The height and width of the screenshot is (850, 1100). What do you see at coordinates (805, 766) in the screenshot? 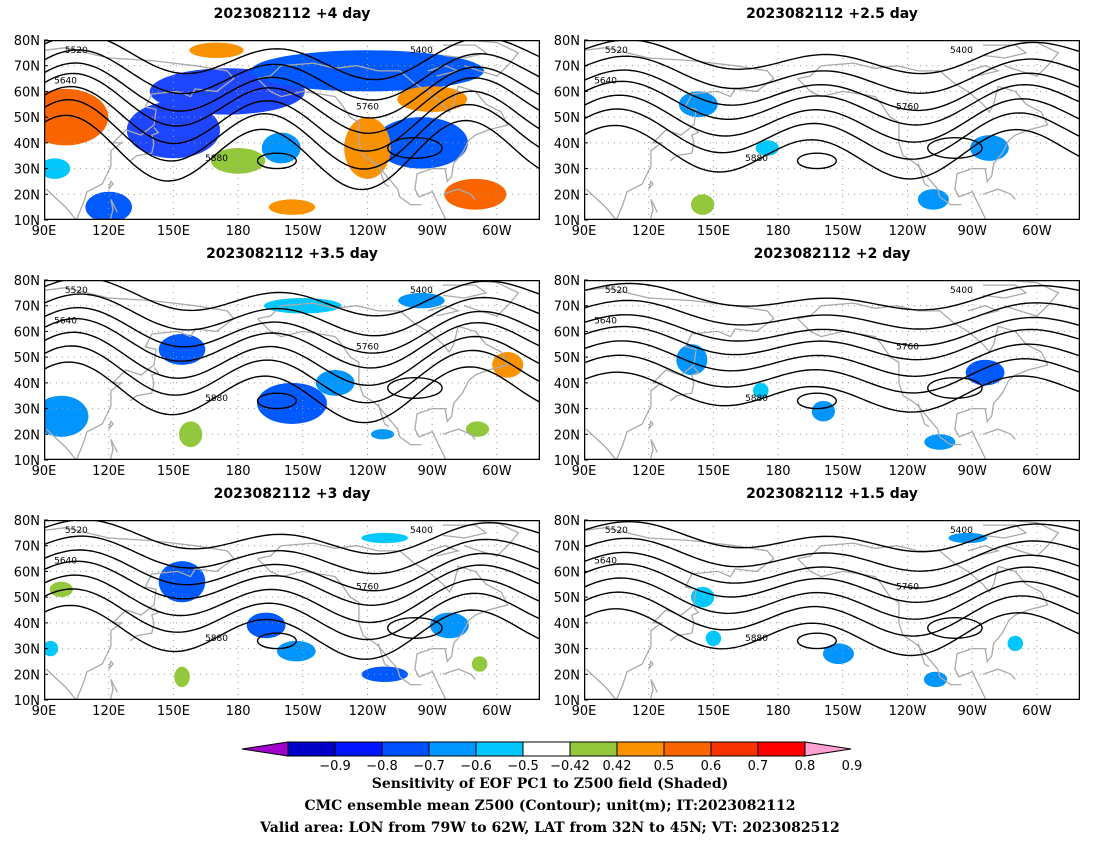
I see `colorbar-label: 0.8` at bounding box center [805, 766].